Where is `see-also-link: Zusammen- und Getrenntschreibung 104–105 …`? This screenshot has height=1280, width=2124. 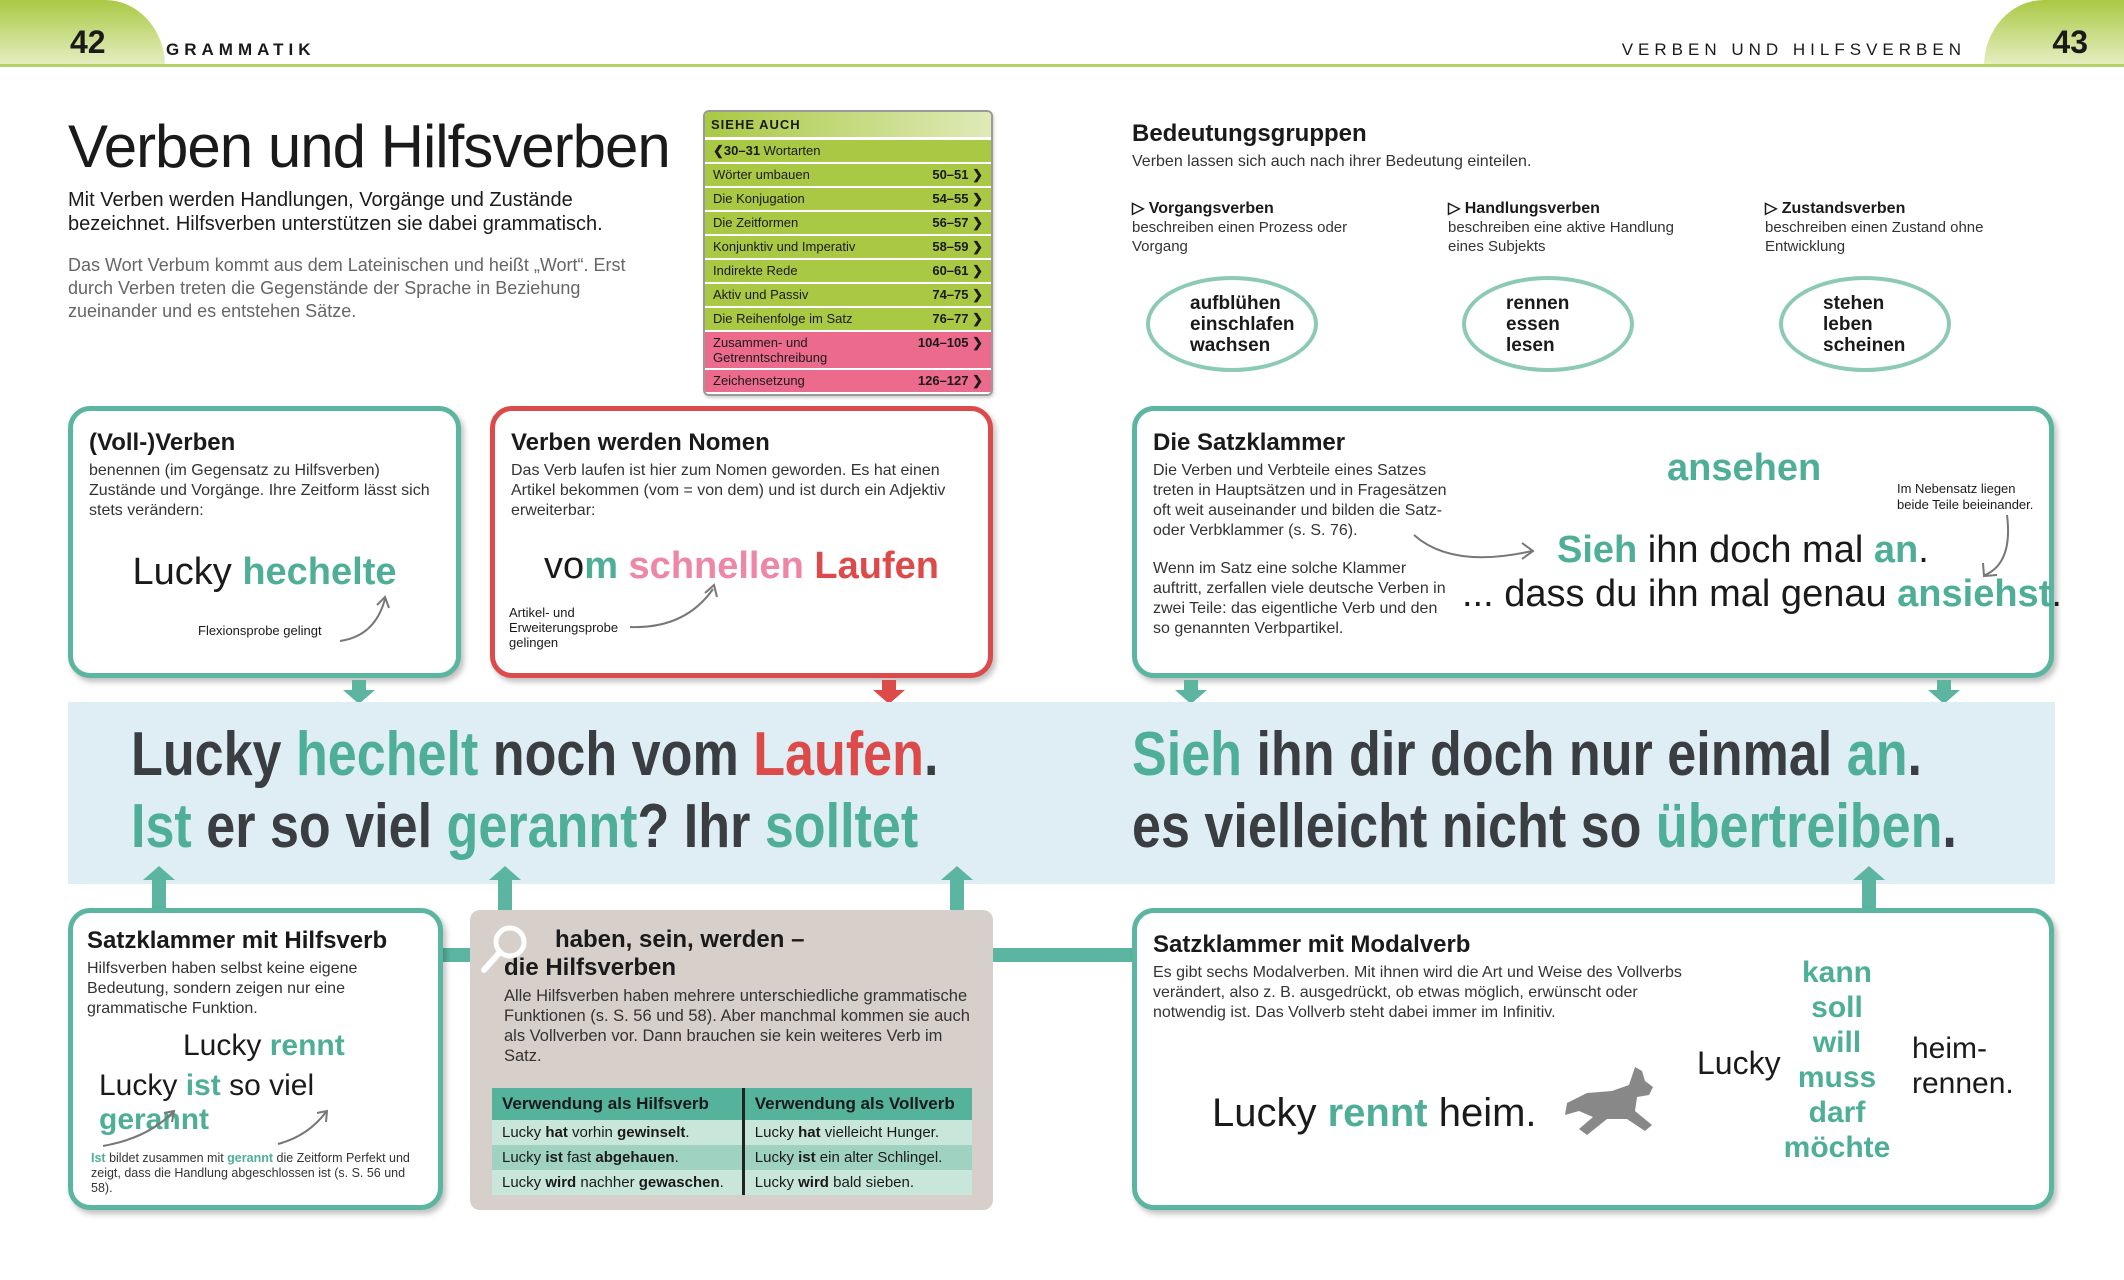
see-also-link: Zusammen- und Getrenntschreibung 104–105 … is located at coordinates (848, 351).